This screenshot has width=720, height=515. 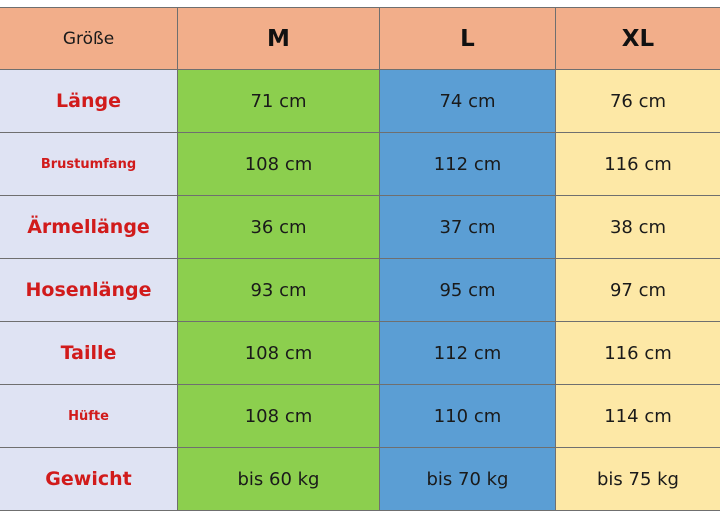 I want to click on header-corner: Größe, so click(x=89, y=39).